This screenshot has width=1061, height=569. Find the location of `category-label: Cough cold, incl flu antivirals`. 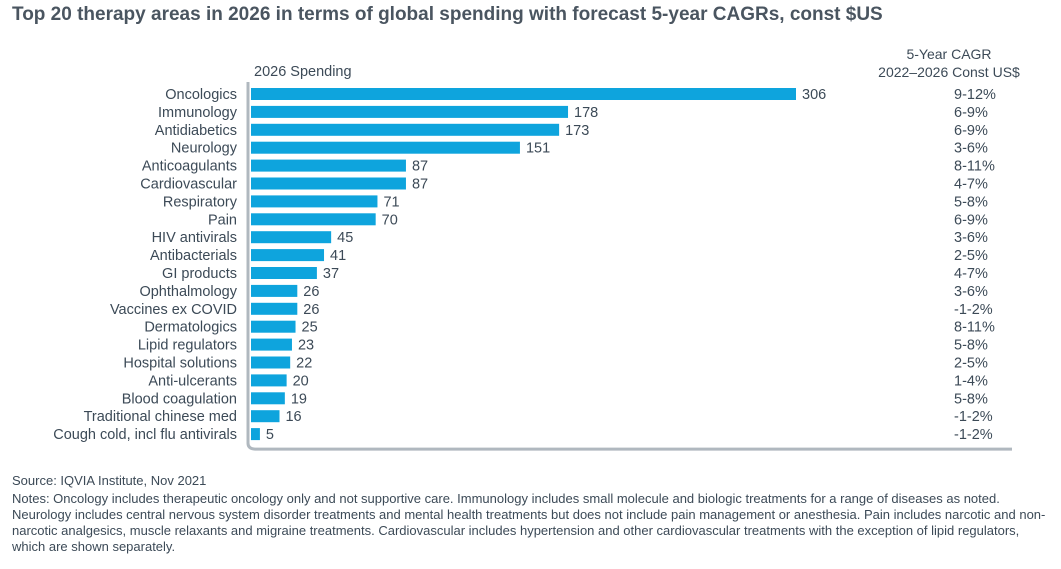

category-label: Cough cold, incl flu antivirals is located at coordinates (145, 435).